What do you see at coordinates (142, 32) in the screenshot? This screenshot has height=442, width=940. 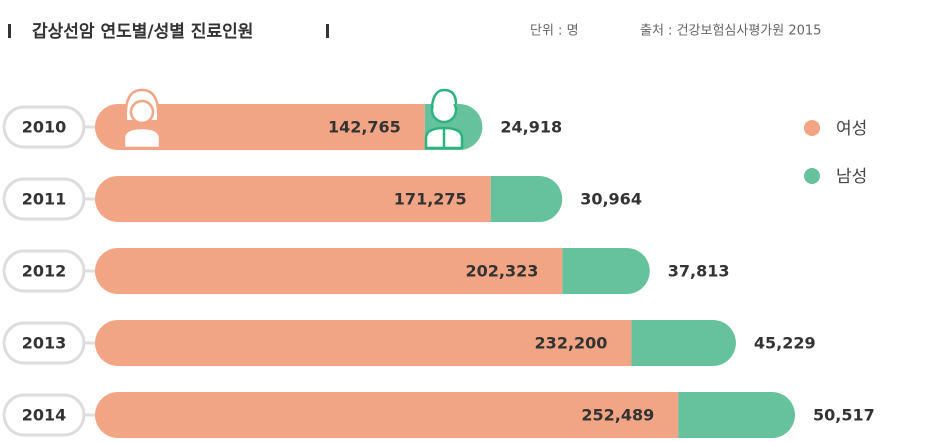 I see `chart-title: 갑상선암 연도별/성별 진료인원` at bounding box center [142, 32].